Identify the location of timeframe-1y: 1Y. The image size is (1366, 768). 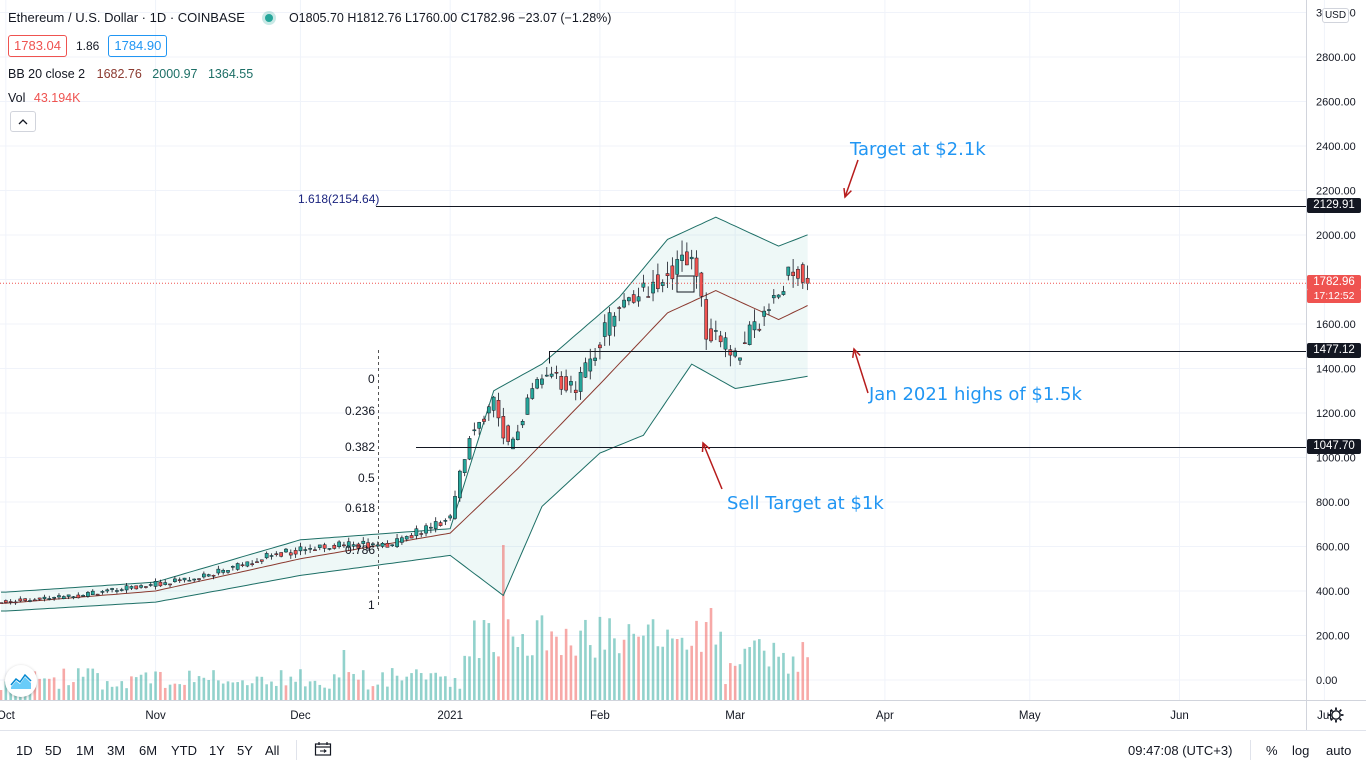
(217, 750).